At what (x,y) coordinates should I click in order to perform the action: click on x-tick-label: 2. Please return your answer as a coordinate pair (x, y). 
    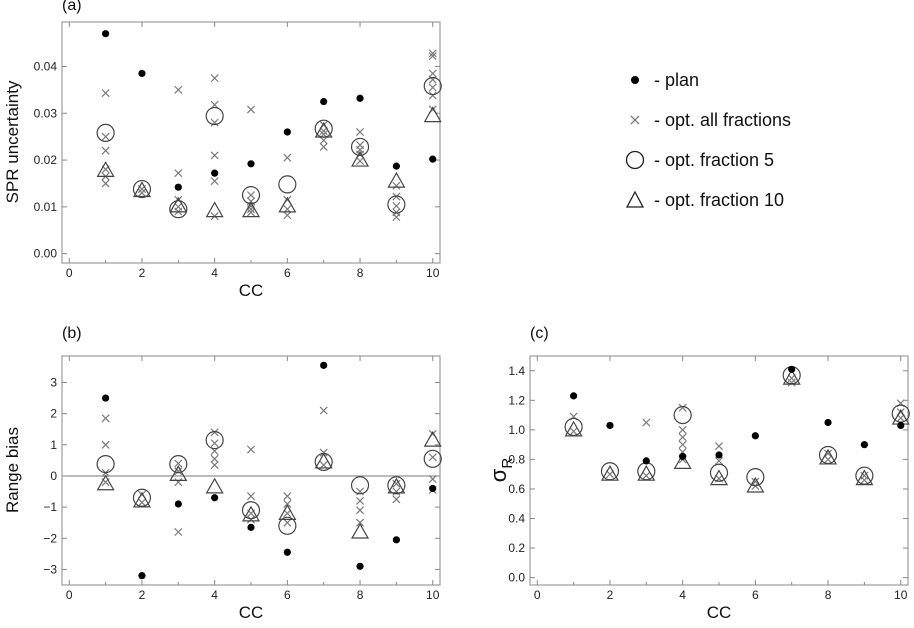
    Looking at the image, I should click on (142, 273).